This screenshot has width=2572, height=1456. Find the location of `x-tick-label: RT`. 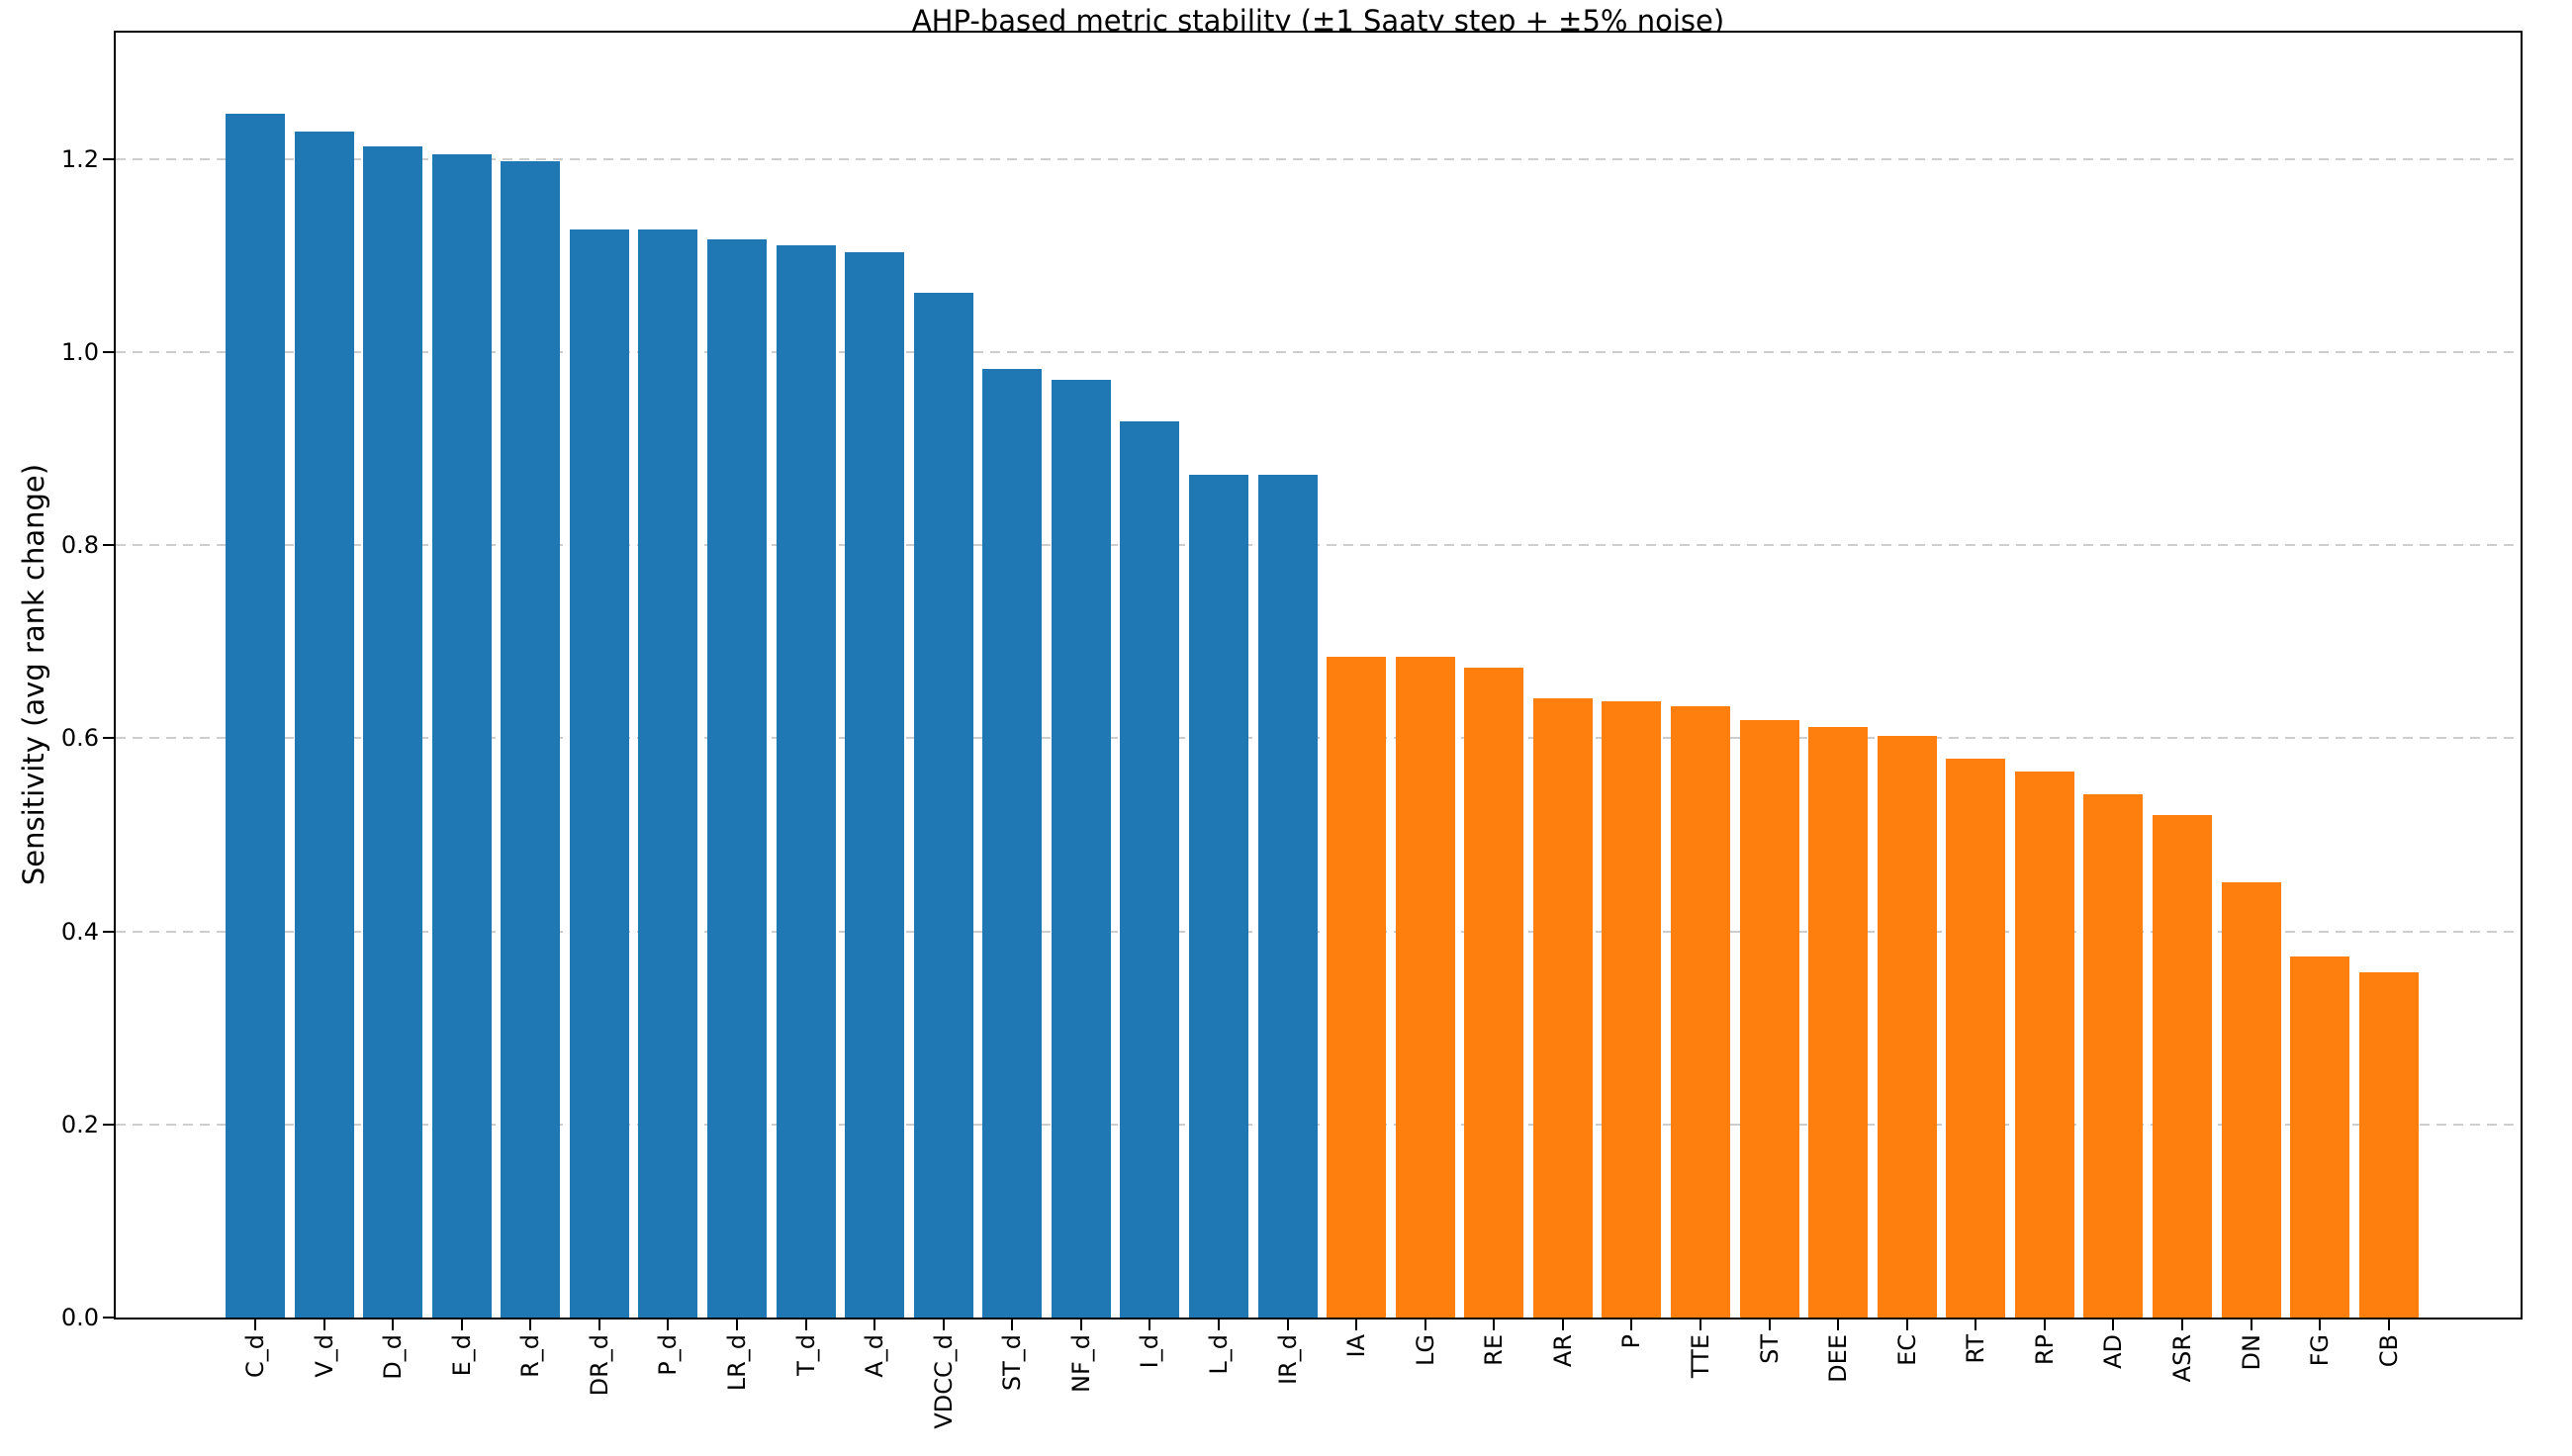

x-tick-label: RT is located at coordinates (1976, 1349).